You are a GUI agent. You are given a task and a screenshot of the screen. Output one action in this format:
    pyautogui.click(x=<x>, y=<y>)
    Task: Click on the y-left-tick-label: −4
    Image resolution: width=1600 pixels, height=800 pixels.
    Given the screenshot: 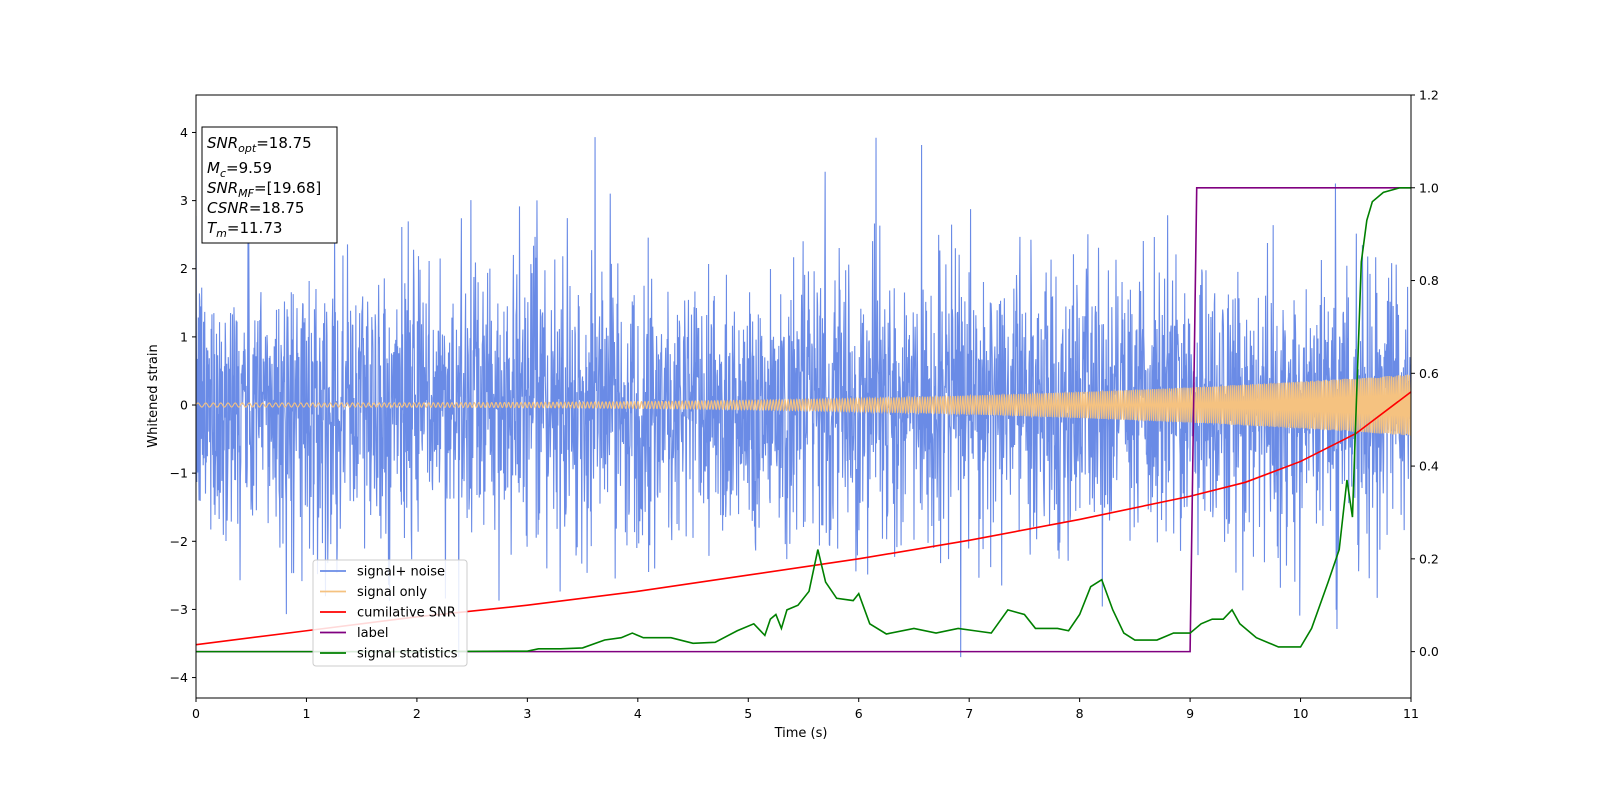 What is the action you would take?
    pyautogui.click(x=179, y=677)
    